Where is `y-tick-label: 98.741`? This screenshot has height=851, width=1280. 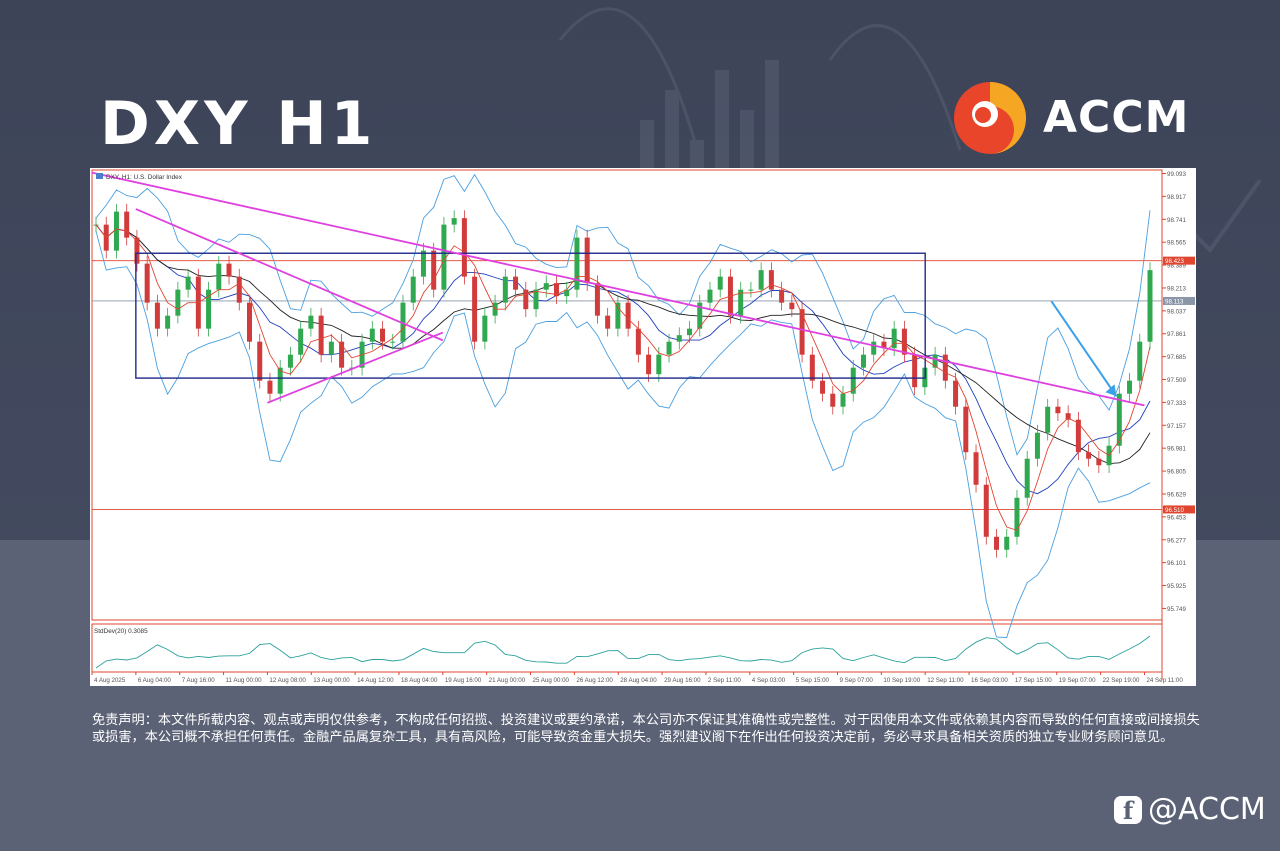 y-tick-label: 98.741 is located at coordinates (1176, 220).